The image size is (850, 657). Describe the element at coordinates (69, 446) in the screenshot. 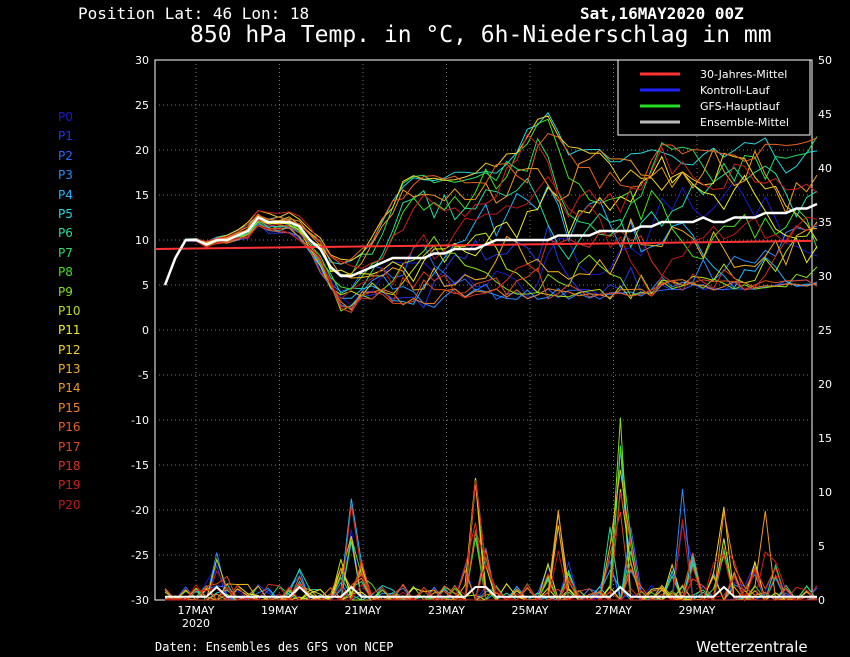

I see `member-label-p17: P17` at that location.